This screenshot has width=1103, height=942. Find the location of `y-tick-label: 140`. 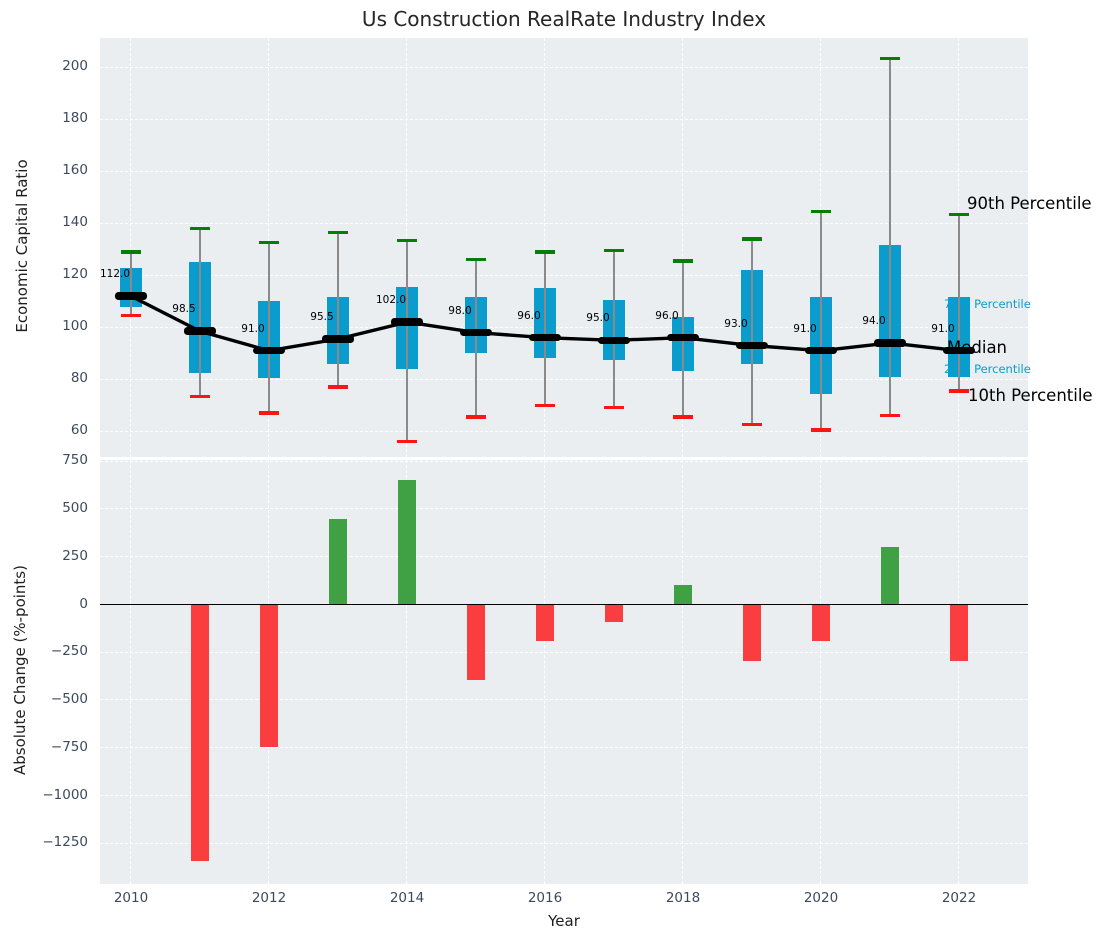

y-tick-label: 140 is located at coordinates (75, 222).